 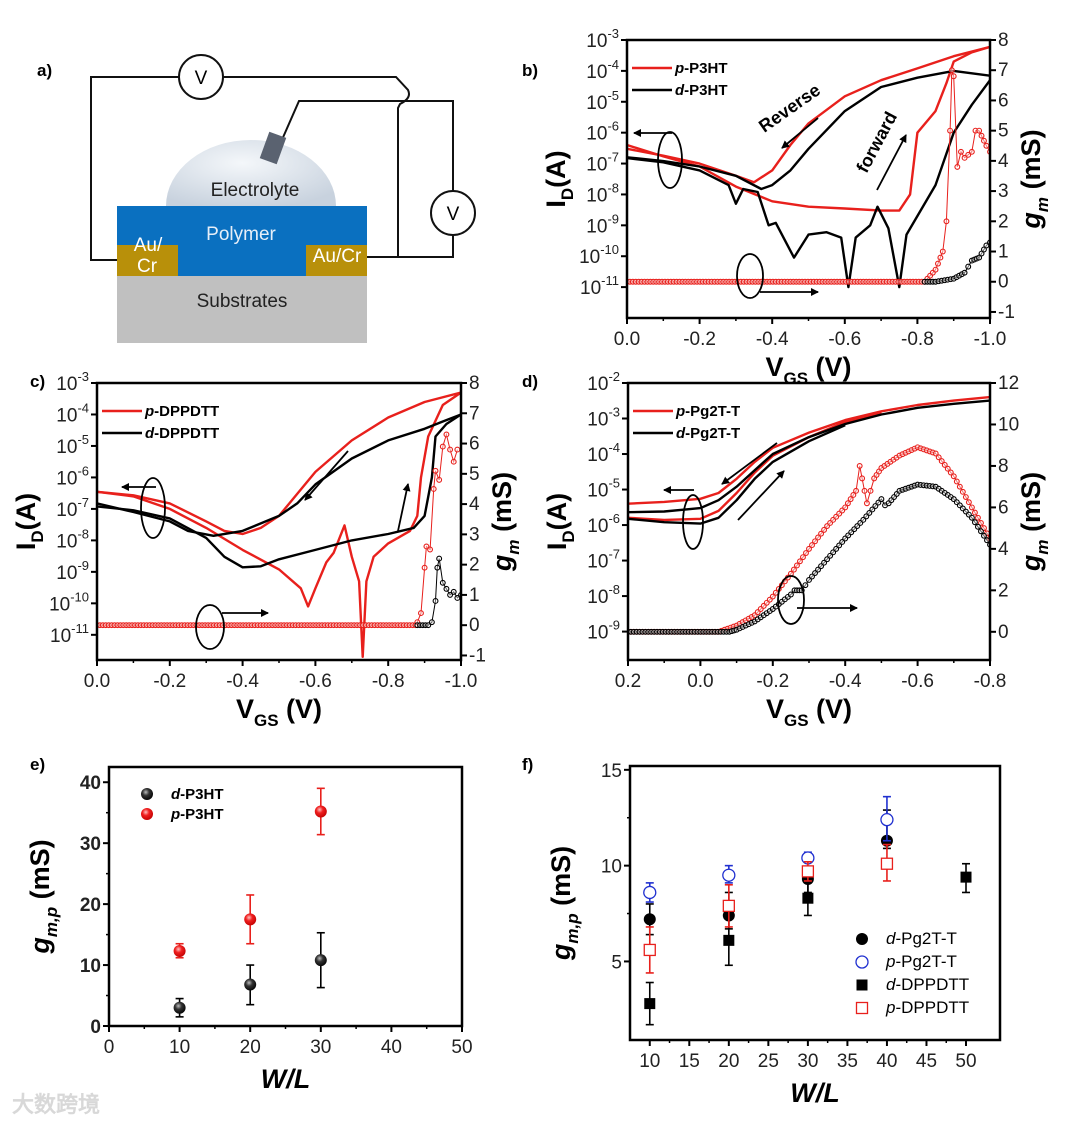 I want to click on x-axis-label-main: V, so click(x=775, y=709).